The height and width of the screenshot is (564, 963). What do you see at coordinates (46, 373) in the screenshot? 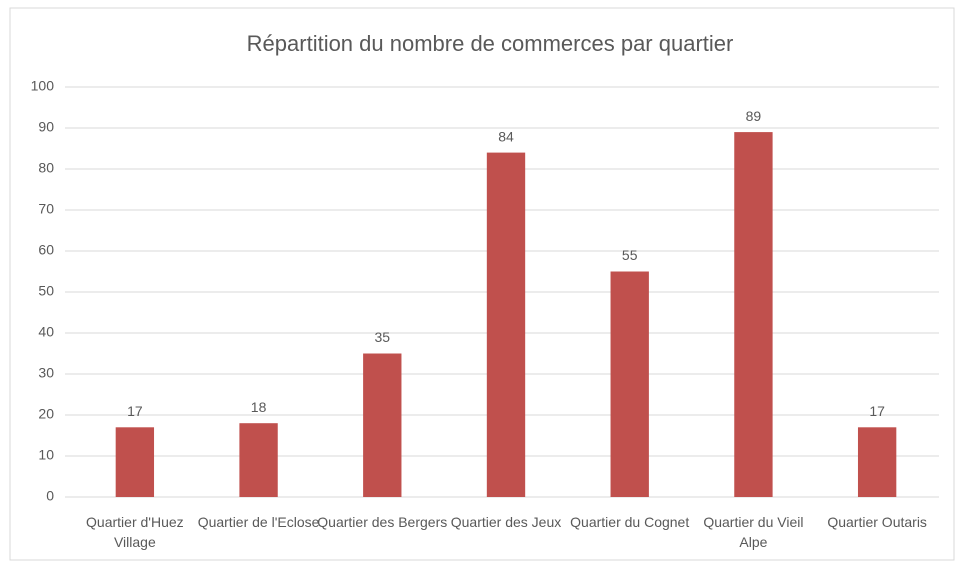
I see `y-tick-label: 30` at bounding box center [46, 373].